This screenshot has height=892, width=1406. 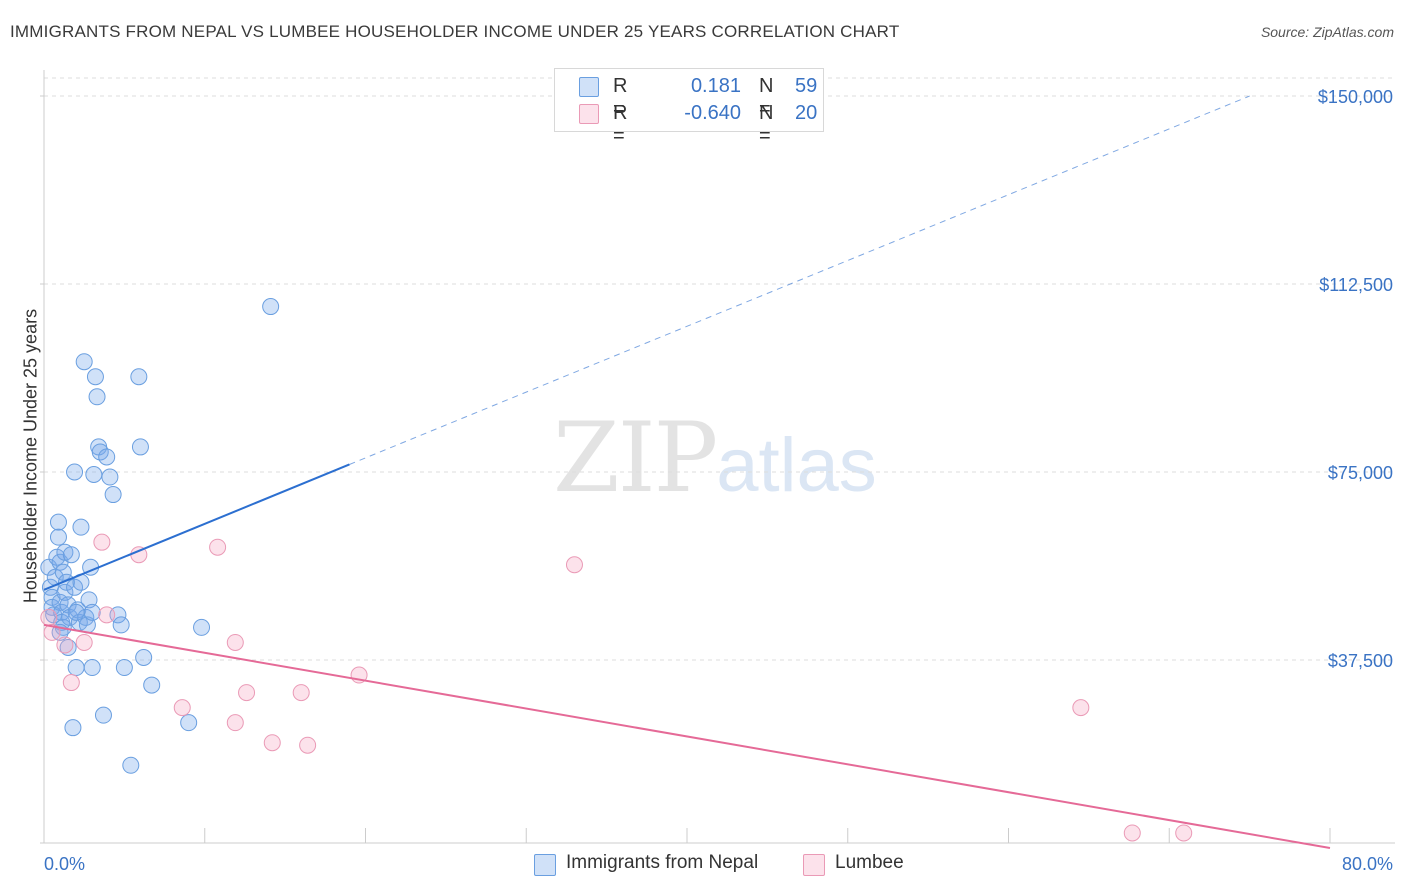 What do you see at coordinates (1327, 32) in the screenshot?
I see `source-credit: Source: ZipAtlas.com` at bounding box center [1327, 32].